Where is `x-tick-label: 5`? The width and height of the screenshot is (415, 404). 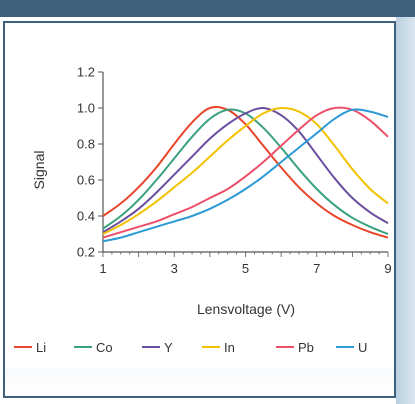 x-tick-label: 5 is located at coordinates (245, 268).